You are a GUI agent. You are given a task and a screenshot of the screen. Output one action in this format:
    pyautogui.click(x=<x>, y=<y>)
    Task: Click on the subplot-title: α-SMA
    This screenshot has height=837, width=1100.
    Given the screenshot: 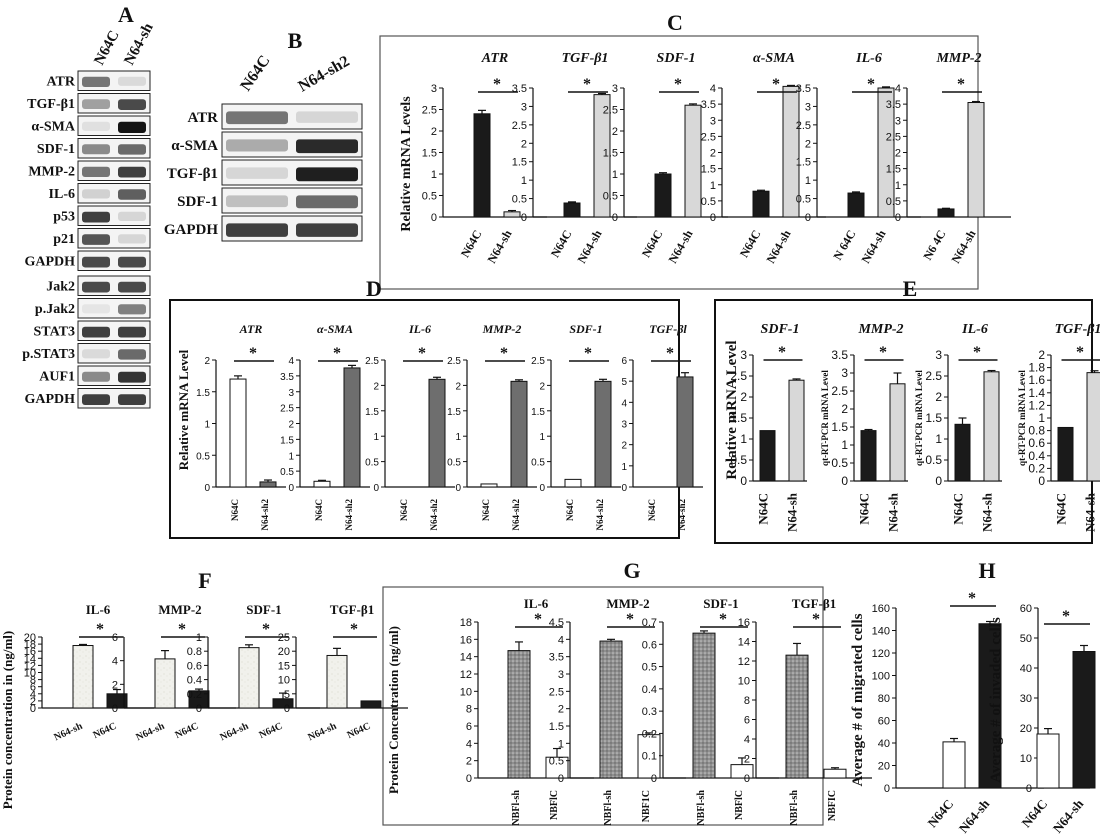 What is the action you would take?
    pyautogui.click(x=335, y=329)
    